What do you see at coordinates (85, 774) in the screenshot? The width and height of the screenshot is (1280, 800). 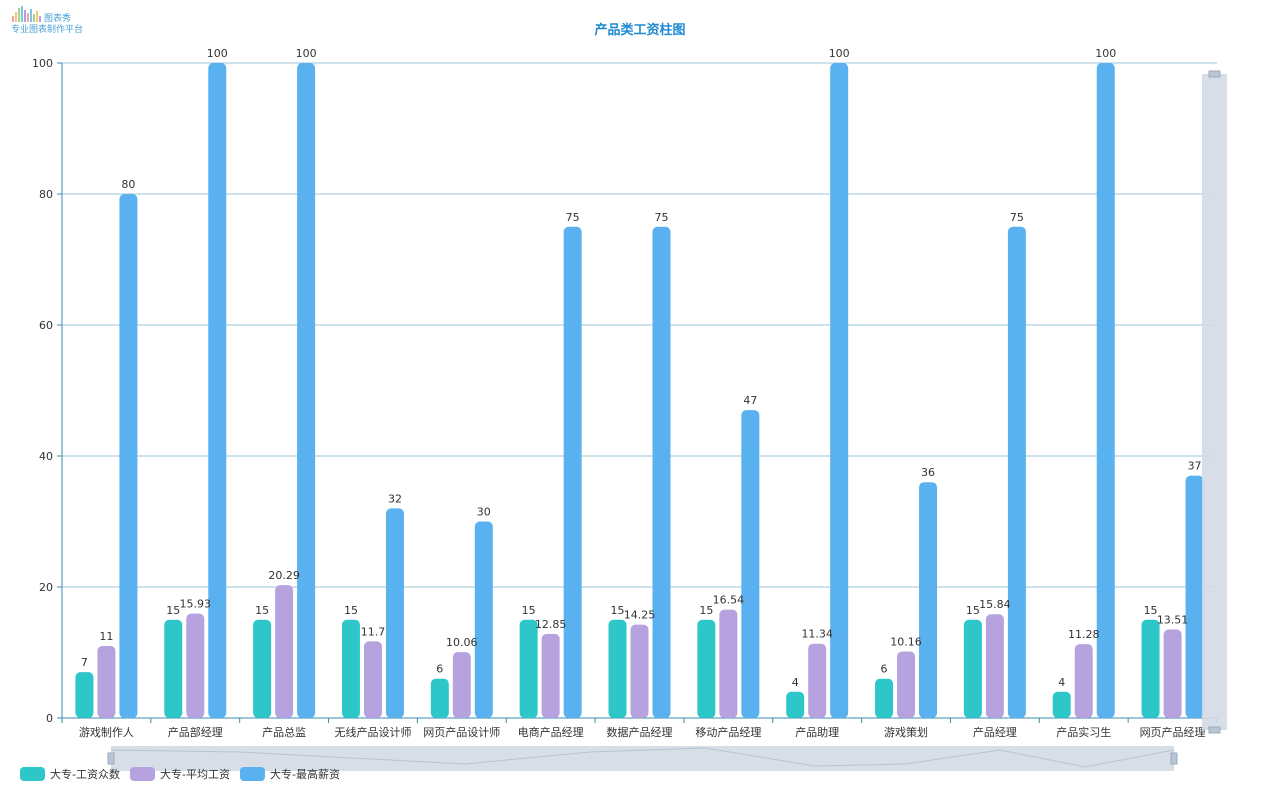 I see `legend-label: 大专-工资众数` at bounding box center [85, 774].